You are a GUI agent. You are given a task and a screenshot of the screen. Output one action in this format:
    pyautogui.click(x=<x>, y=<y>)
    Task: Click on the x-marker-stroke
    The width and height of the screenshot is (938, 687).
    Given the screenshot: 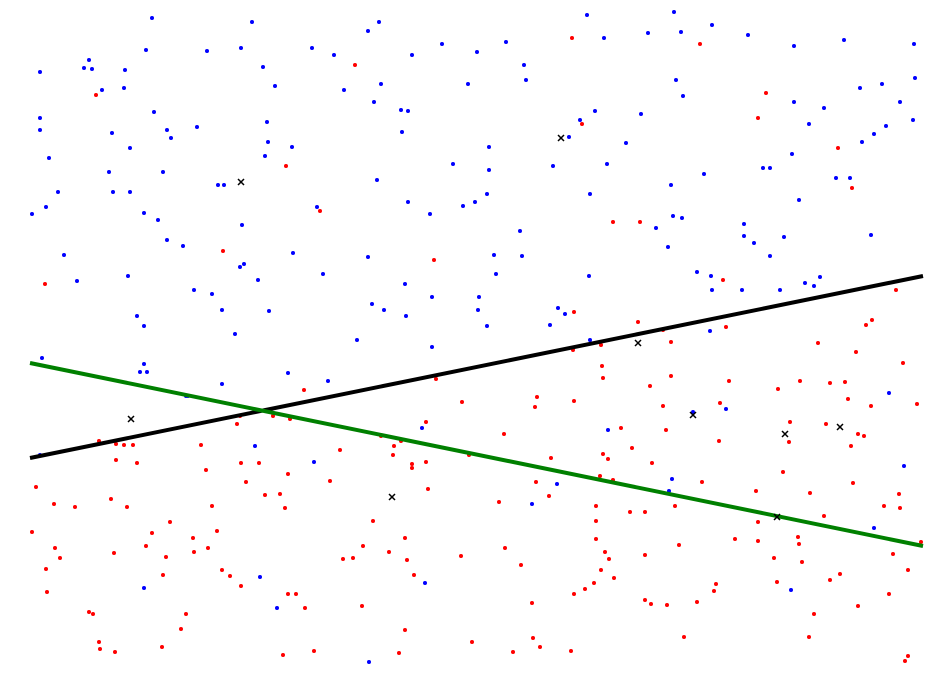 What is the action you would take?
    pyautogui.click(x=777, y=517)
    